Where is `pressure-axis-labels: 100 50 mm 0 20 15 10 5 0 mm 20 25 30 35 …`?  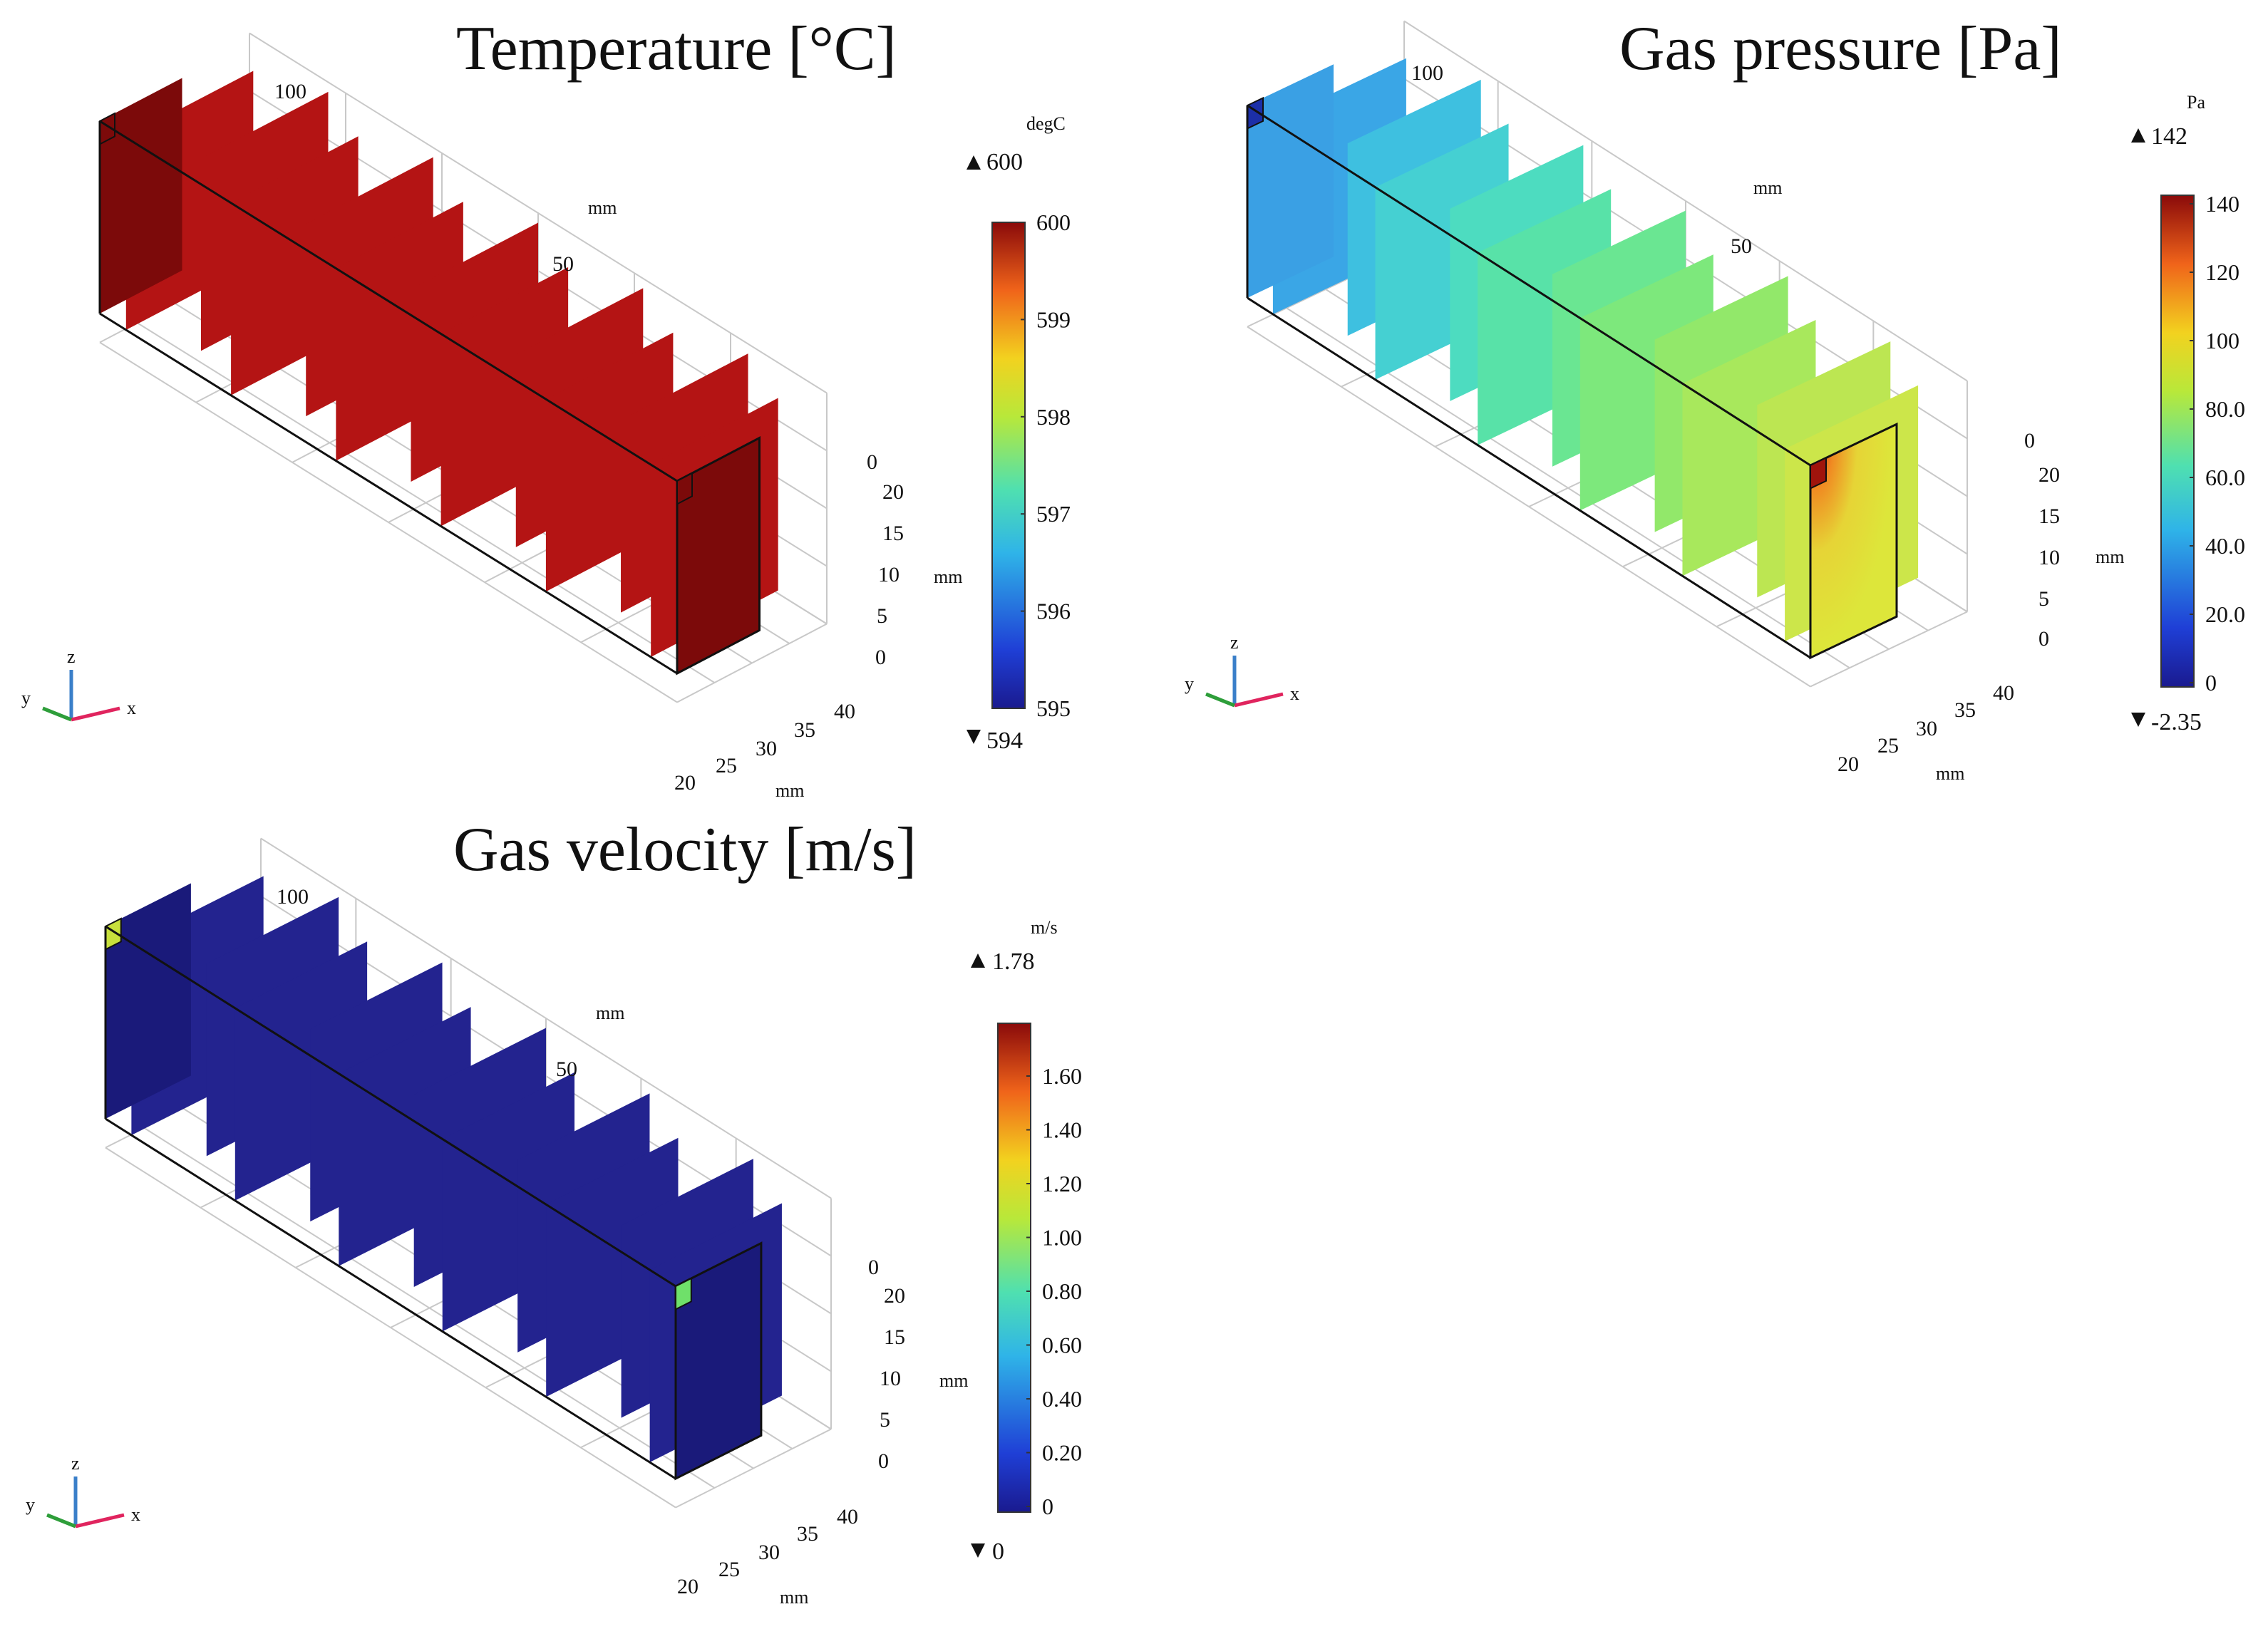
pressure-axis-labels: 100 50 mm 0 20 15 10 5 0 mm 20 25 30 35 … is located at coordinates (1767, 422).